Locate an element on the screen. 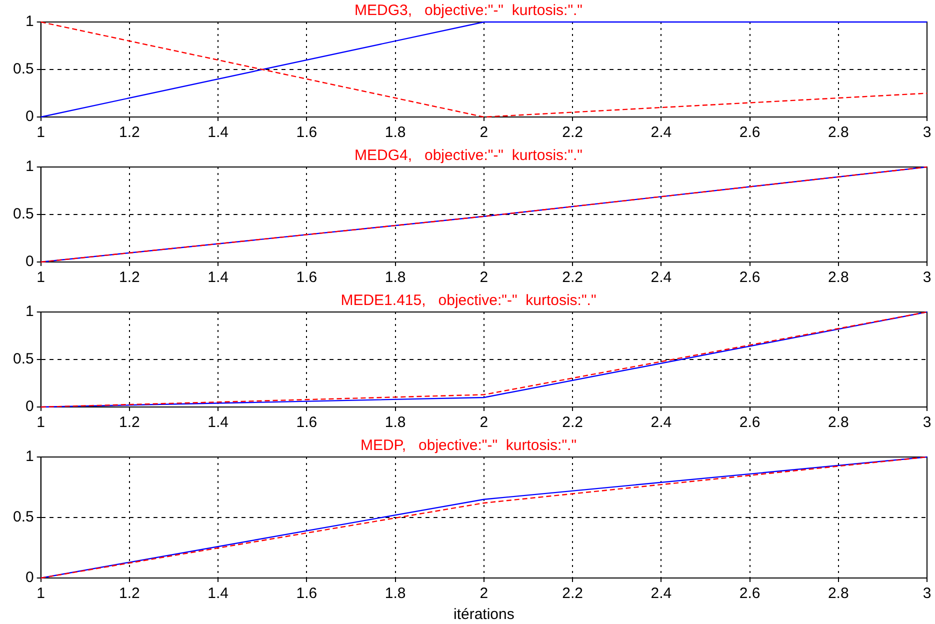 Image resolution: width=935 pixels, height=624 pixels. x-axis-title: itérations is located at coordinates (483, 615).